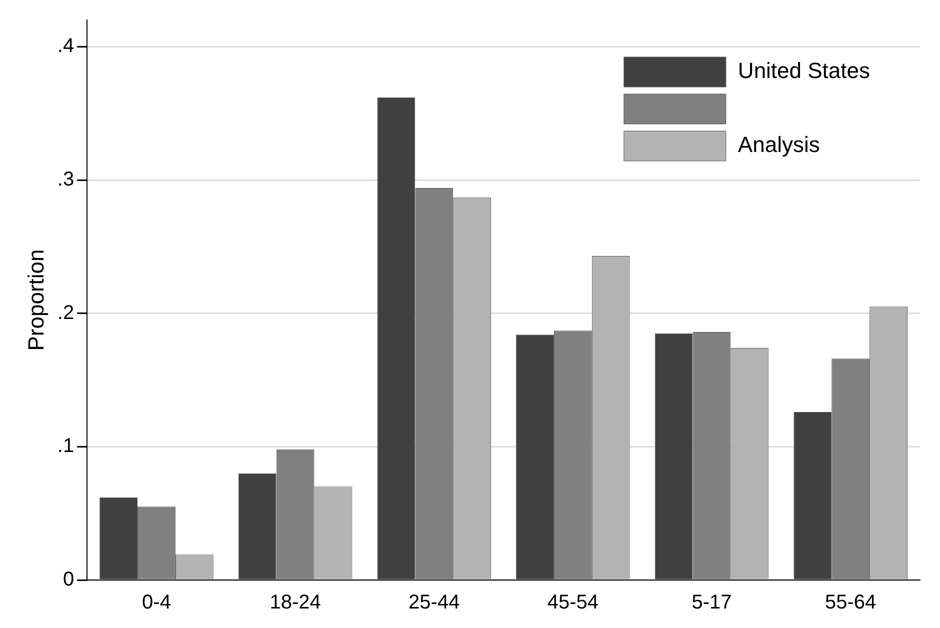 Image resolution: width=940 pixels, height=628 pixels. What do you see at coordinates (779, 145) in the screenshot?
I see `legend-label: Analysis` at bounding box center [779, 145].